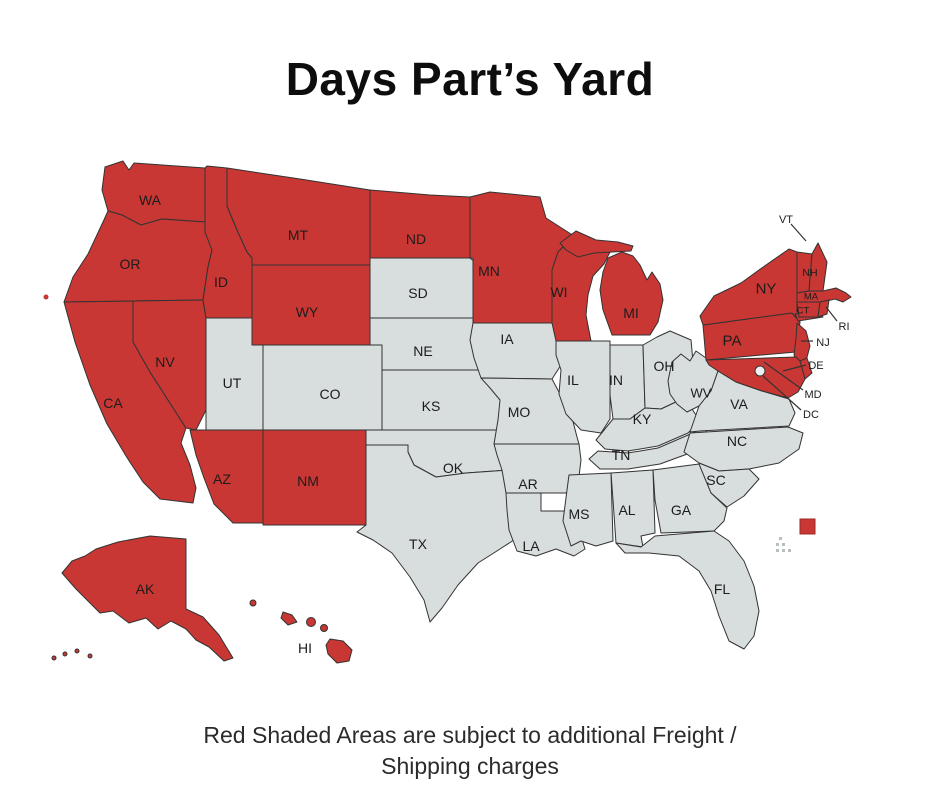 This screenshot has height=788, width=940. Describe the element at coordinates (739, 404) in the screenshot. I see `state-label-va: VA` at that location.